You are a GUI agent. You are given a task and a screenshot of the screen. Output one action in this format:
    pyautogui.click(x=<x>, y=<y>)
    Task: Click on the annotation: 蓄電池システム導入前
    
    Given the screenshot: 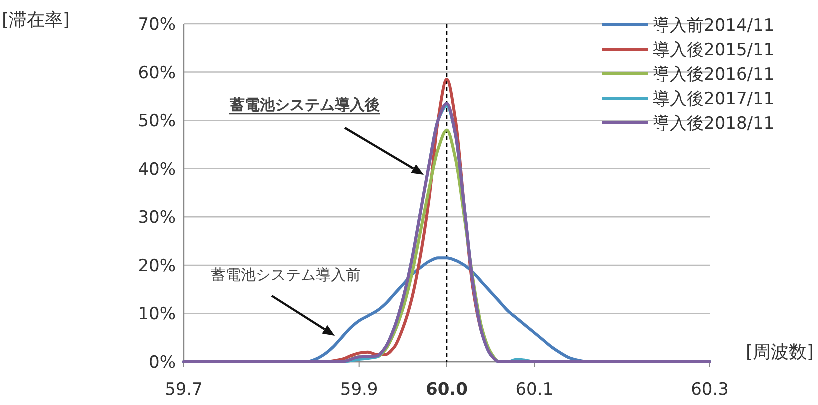 What is the action you would take?
    pyautogui.click(x=286, y=275)
    